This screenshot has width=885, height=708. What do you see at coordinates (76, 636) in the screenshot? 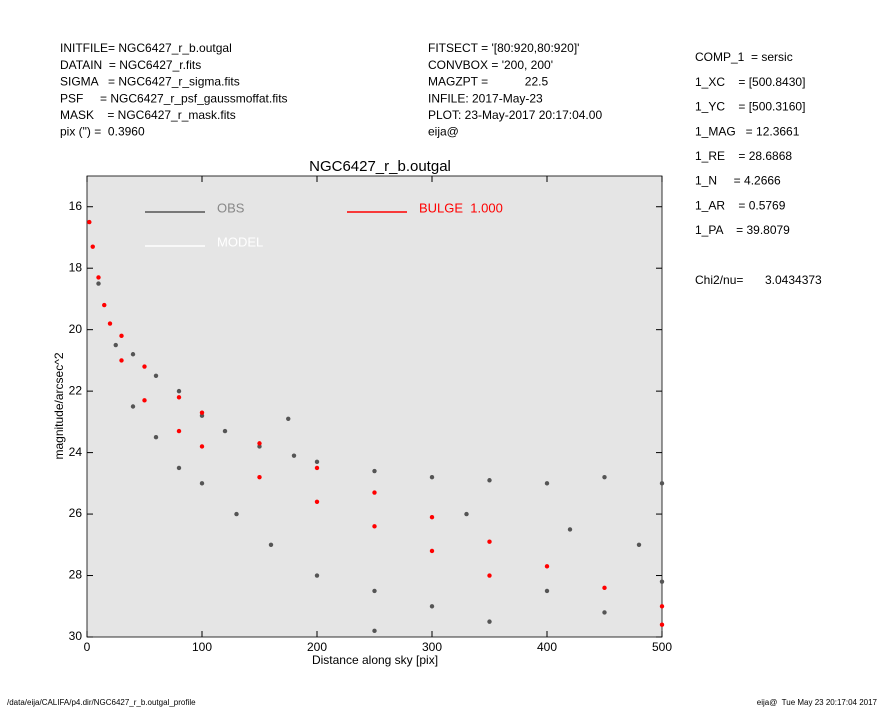
I see `y-tick-label: 30` at bounding box center [76, 636].